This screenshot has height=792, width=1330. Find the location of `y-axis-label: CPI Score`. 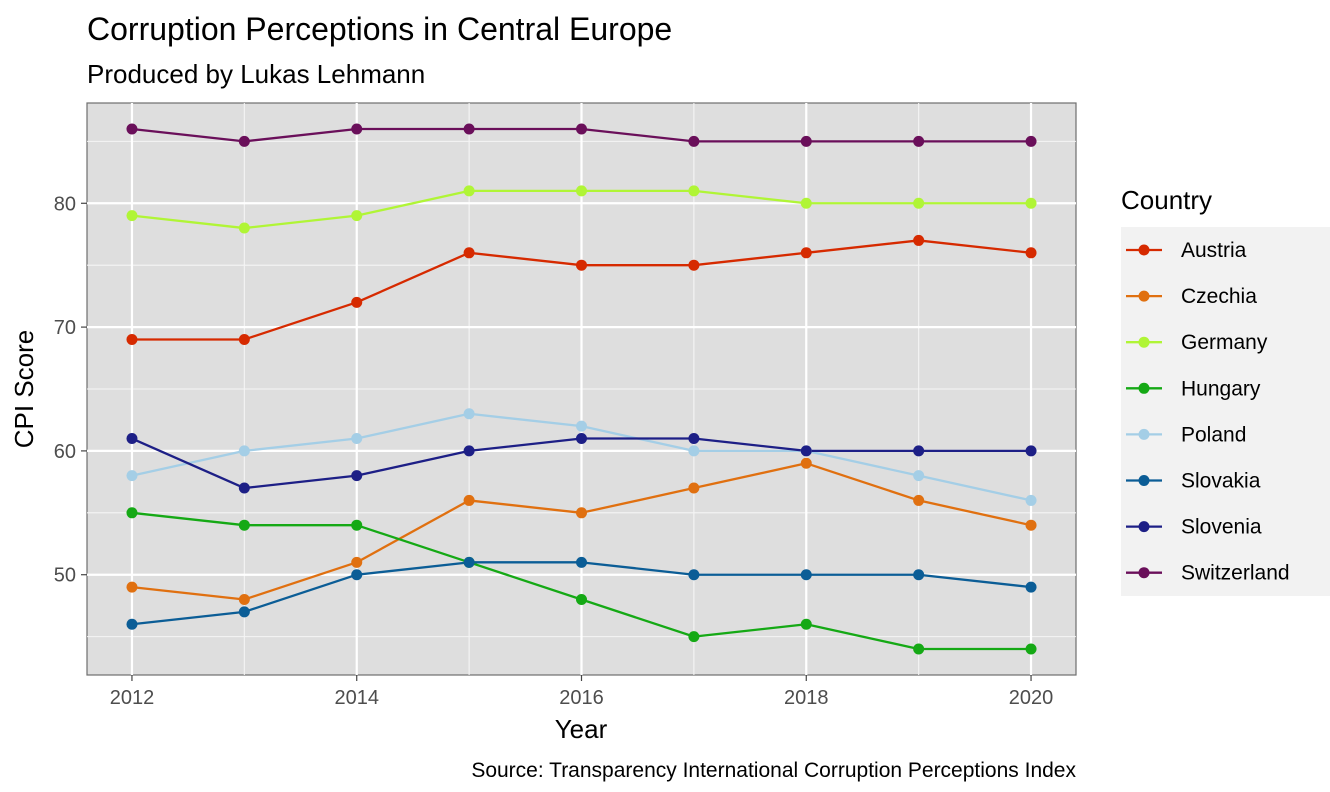

y-axis-label: CPI Score is located at coordinates (24, 389).